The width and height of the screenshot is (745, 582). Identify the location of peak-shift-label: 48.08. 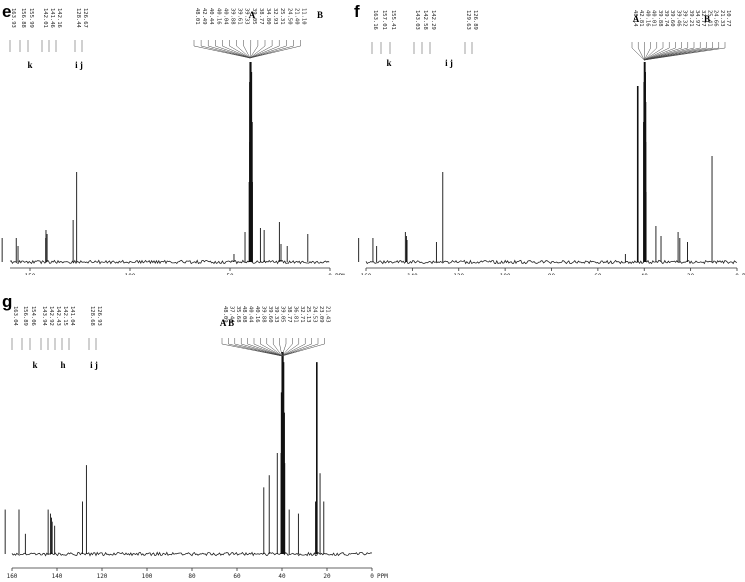
(244, 314).